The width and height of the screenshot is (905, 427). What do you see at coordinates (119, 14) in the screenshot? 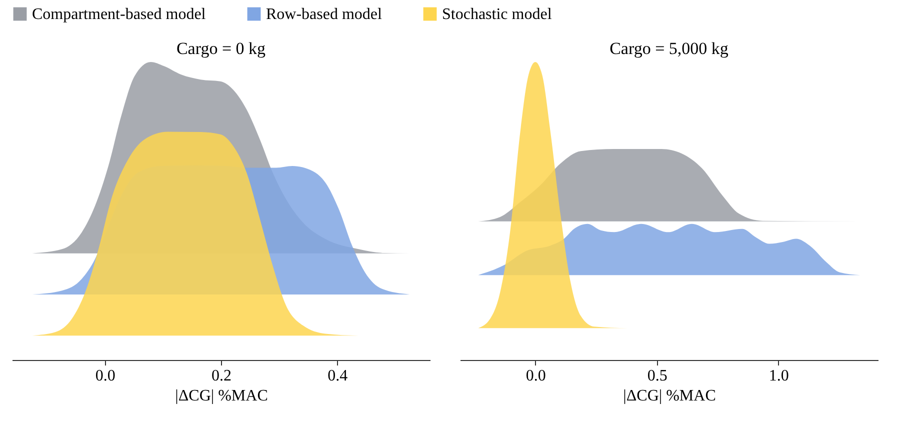
I see `legend-label: Compartment-based model` at bounding box center [119, 14].